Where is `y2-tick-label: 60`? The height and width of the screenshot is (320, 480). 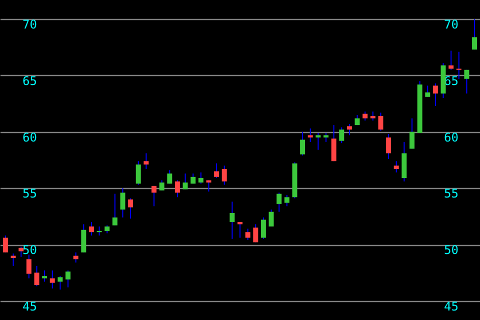 y2-tick-label: 60 is located at coordinates (451, 137).